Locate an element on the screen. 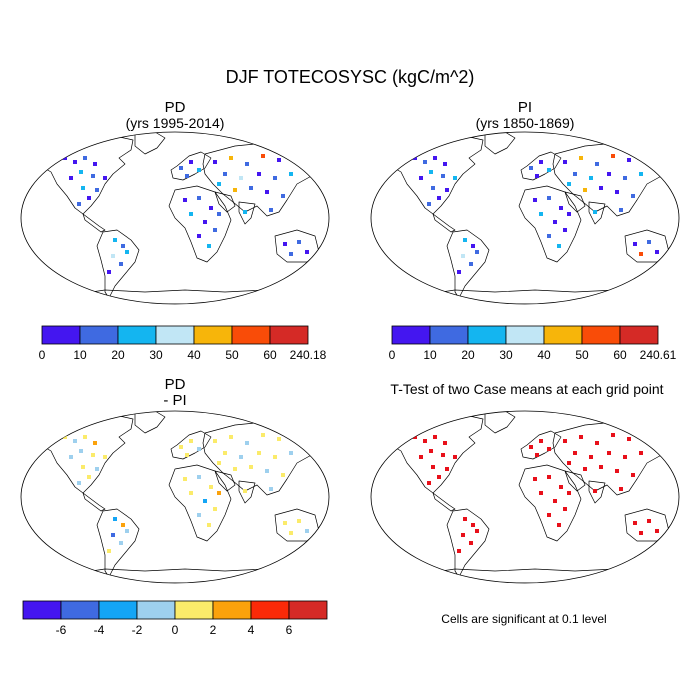 The image size is (700, 700). coastline-greenland is located at coordinates (150, 422).